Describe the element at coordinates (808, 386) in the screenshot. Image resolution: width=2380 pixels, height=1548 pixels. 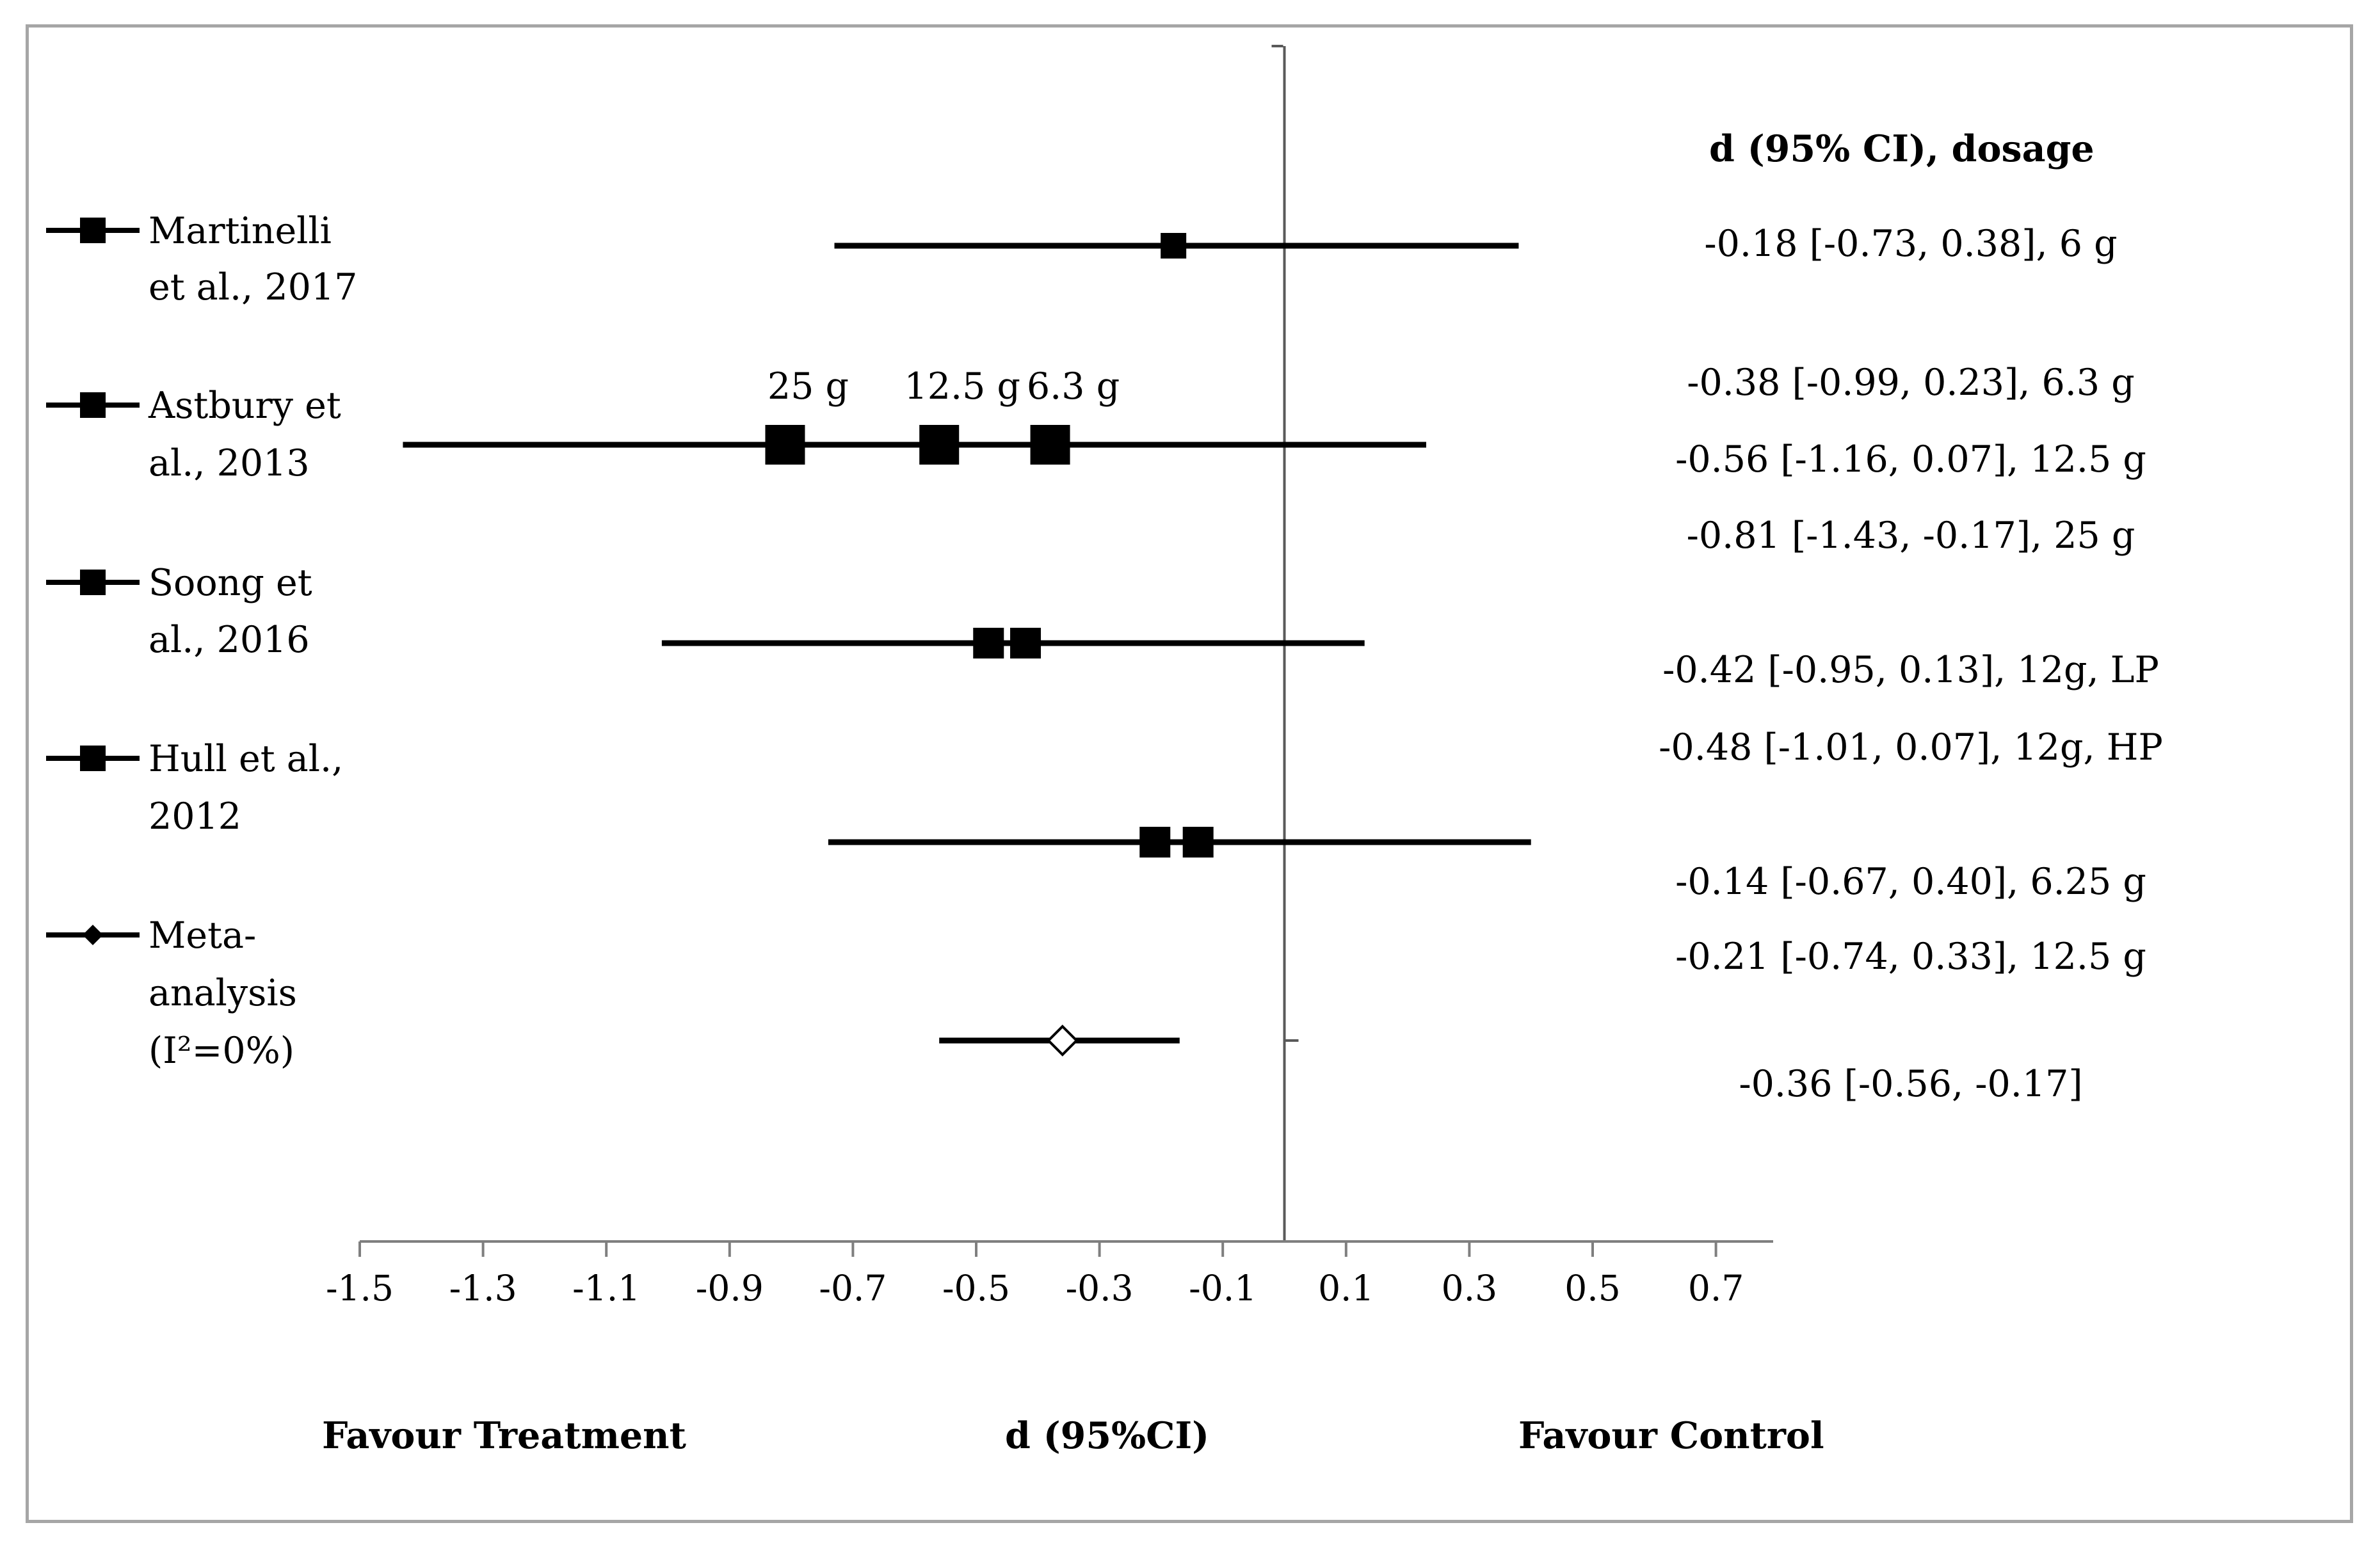
I see `dose-label: 25 g` at that location.